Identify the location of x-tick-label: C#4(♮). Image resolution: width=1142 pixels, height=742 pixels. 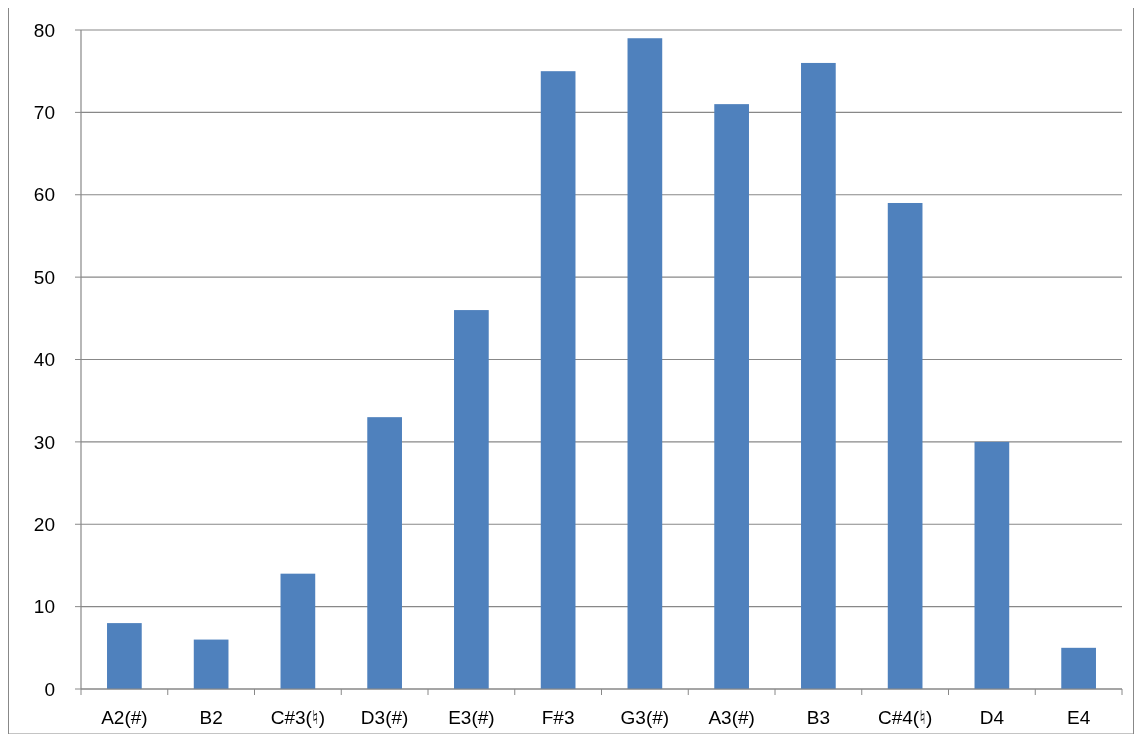
(905, 717).